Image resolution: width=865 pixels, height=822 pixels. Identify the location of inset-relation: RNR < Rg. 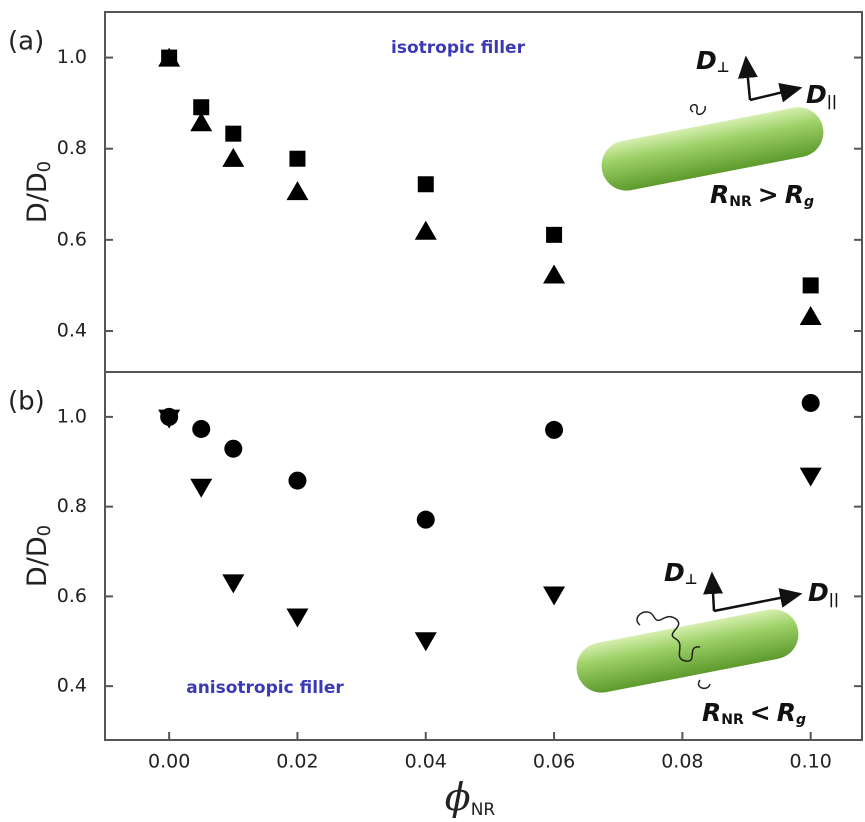
(754, 713).